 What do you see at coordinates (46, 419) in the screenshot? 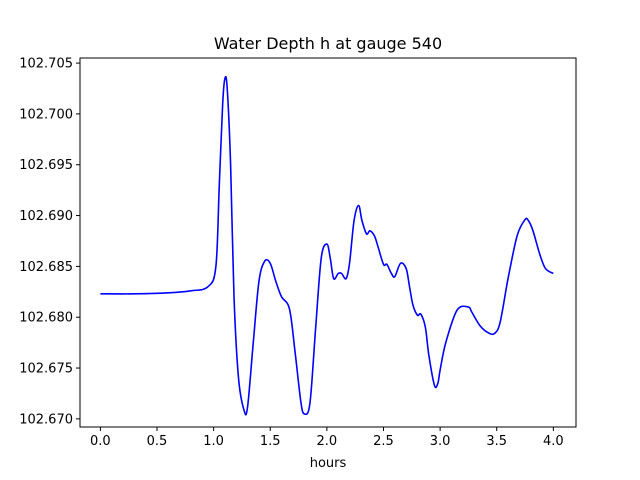
I see `y-tick-label: 102.670` at bounding box center [46, 419].